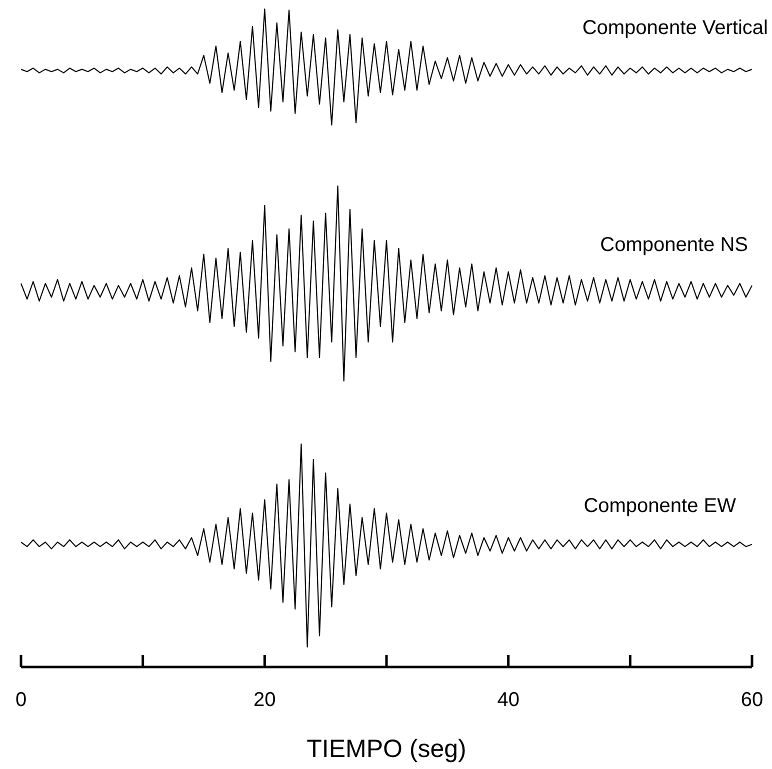 This screenshot has width=772, height=769. Describe the element at coordinates (386, 749) in the screenshot. I see `x-axis-title: TIEMPO (seg)` at that location.